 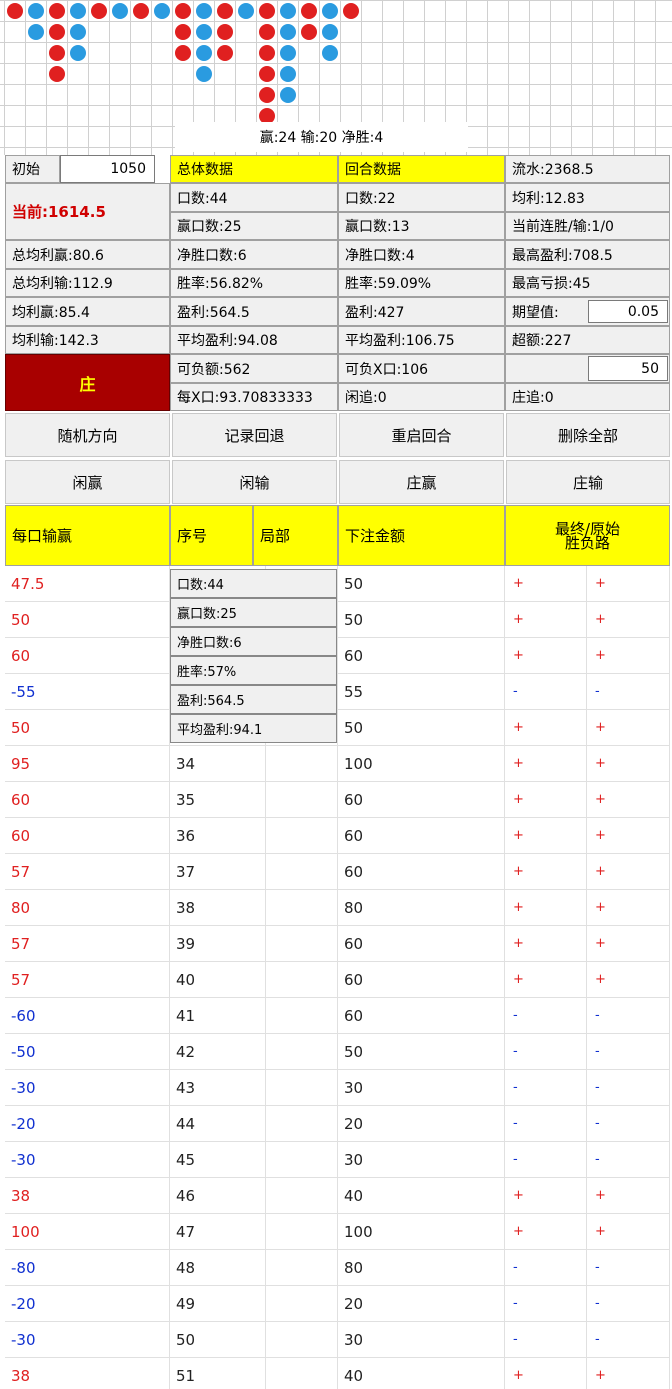 I want to click on action-button: 闲赢, so click(x=87, y=482).